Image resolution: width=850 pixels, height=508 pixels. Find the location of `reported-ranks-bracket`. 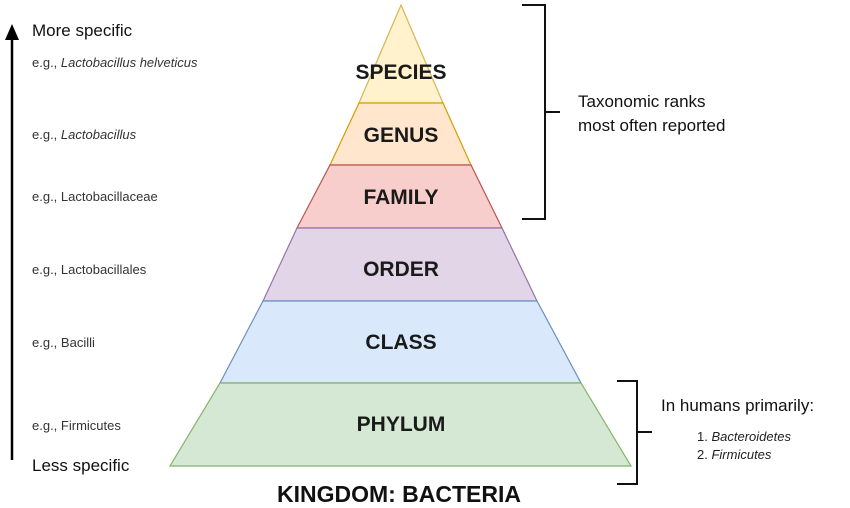

reported-ranks-bracket is located at coordinates (541, 112).